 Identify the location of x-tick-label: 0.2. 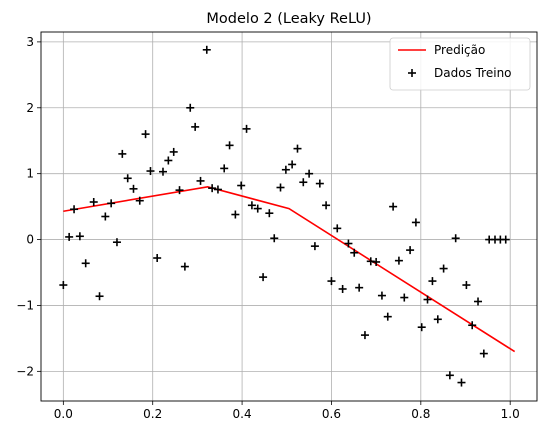
(152, 414).